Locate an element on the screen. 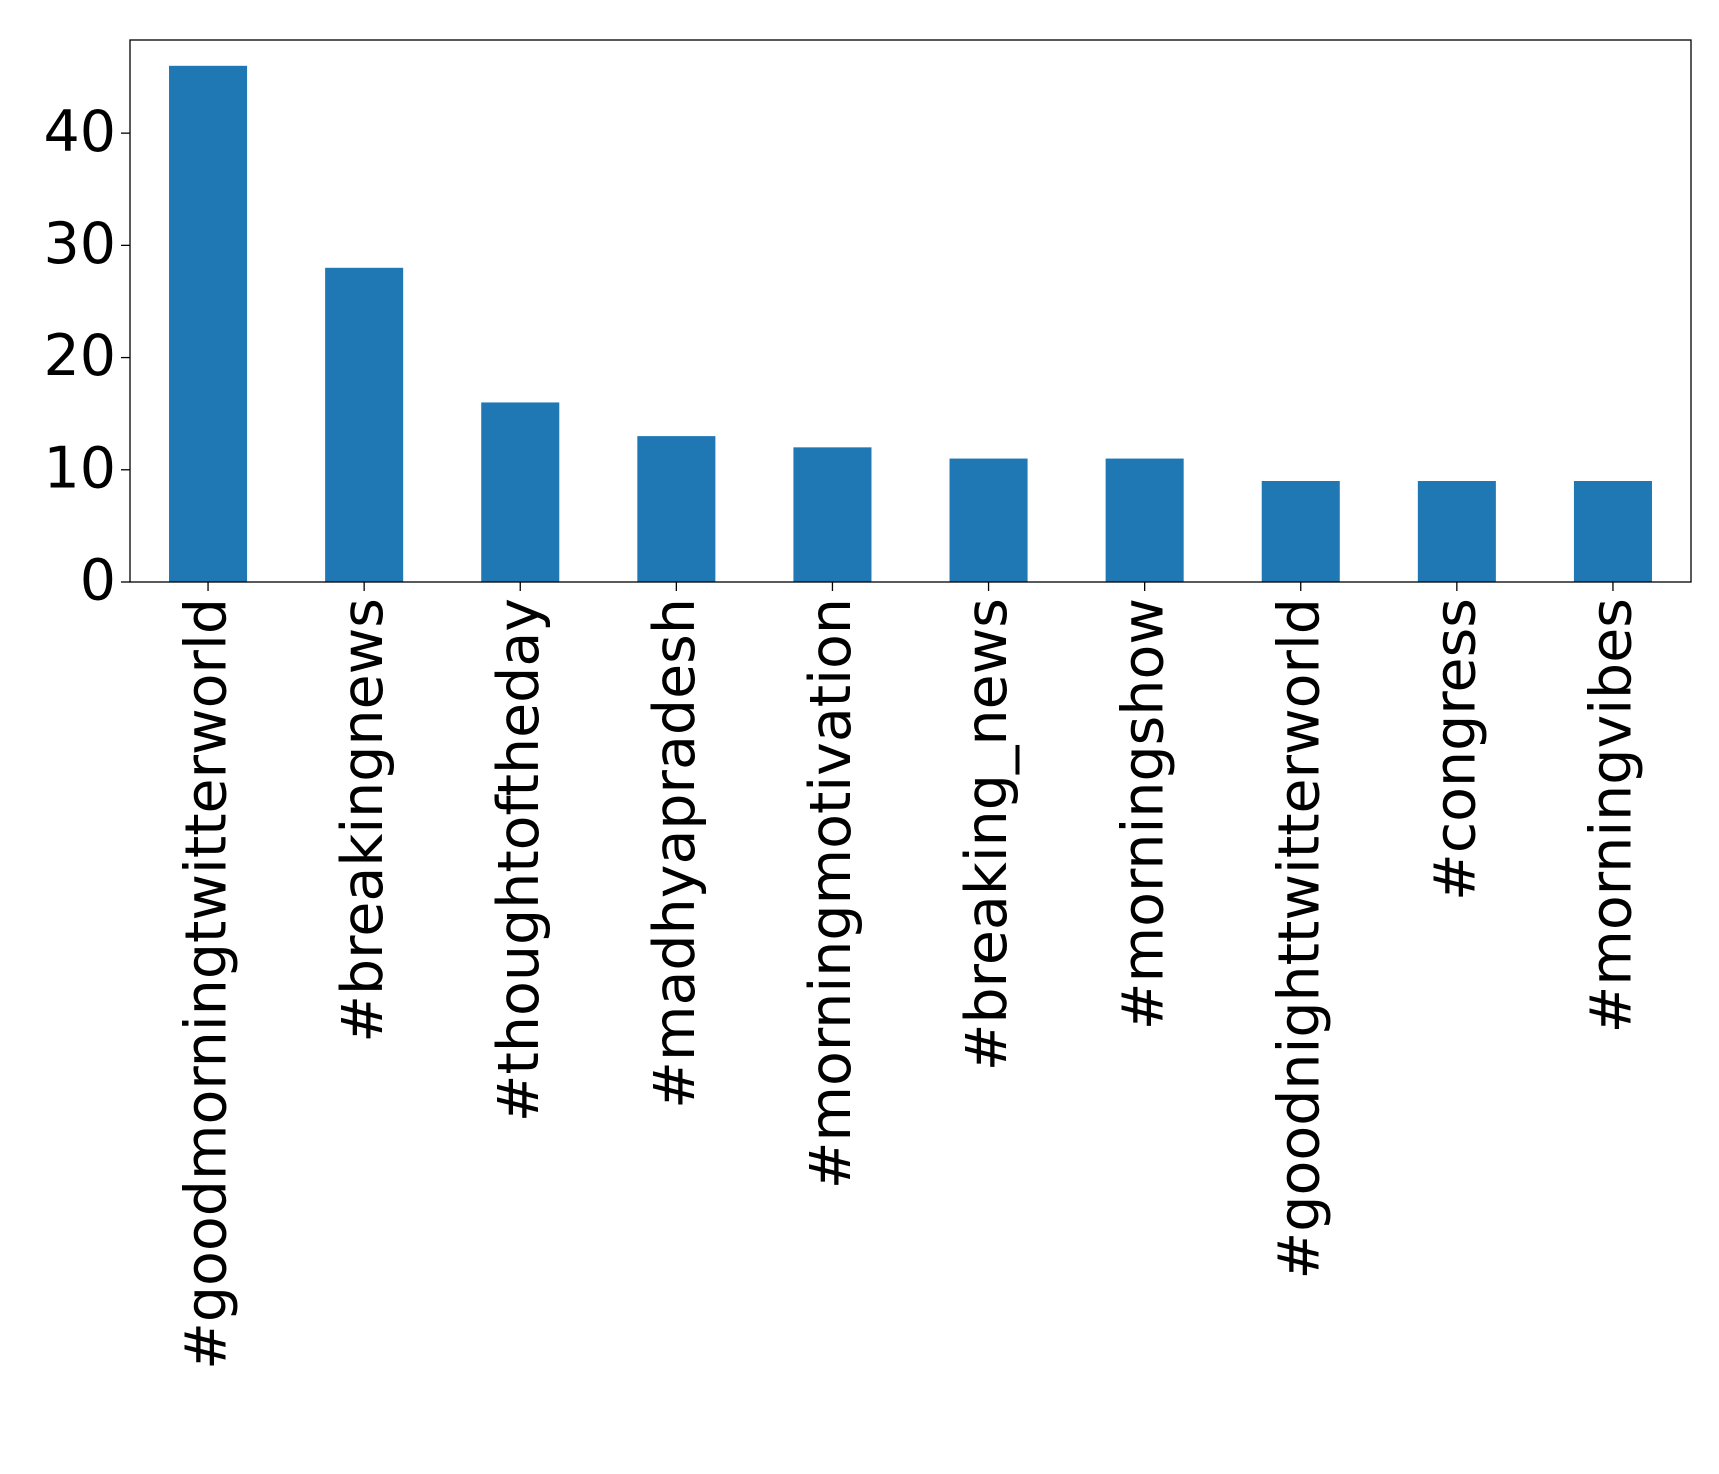 The width and height of the screenshot is (1719, 1474). x-tick-label: #thoughtoftheday is located at coordinates (519, 860).